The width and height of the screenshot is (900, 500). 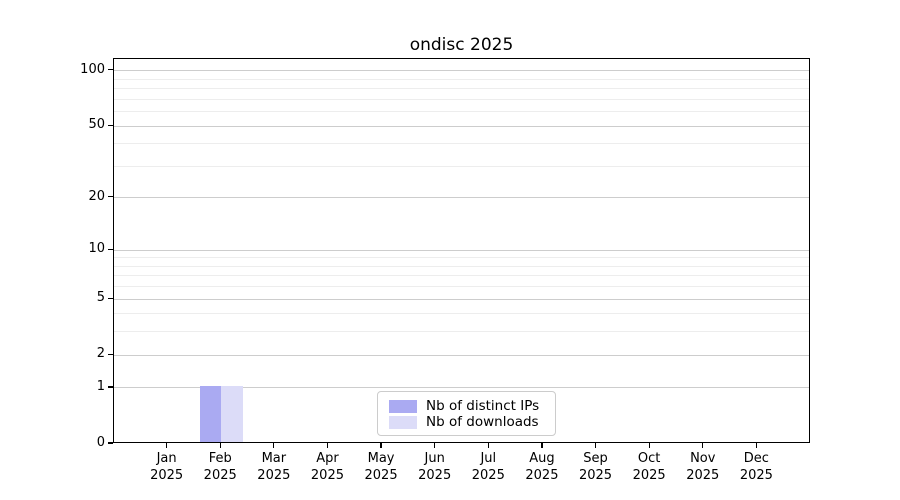 What do you see at coordinates (461, 45) in the screenshot?
I see `chart-title: ondisc 2025` at bounding box center [461, 45].